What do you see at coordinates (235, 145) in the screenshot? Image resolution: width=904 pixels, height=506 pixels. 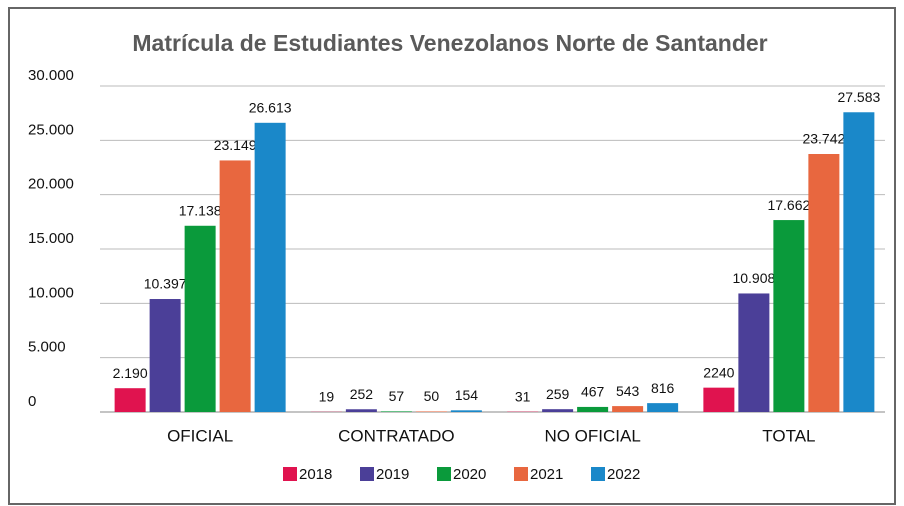 I see `value-label: 23.149` at bounding box center [235, 145].